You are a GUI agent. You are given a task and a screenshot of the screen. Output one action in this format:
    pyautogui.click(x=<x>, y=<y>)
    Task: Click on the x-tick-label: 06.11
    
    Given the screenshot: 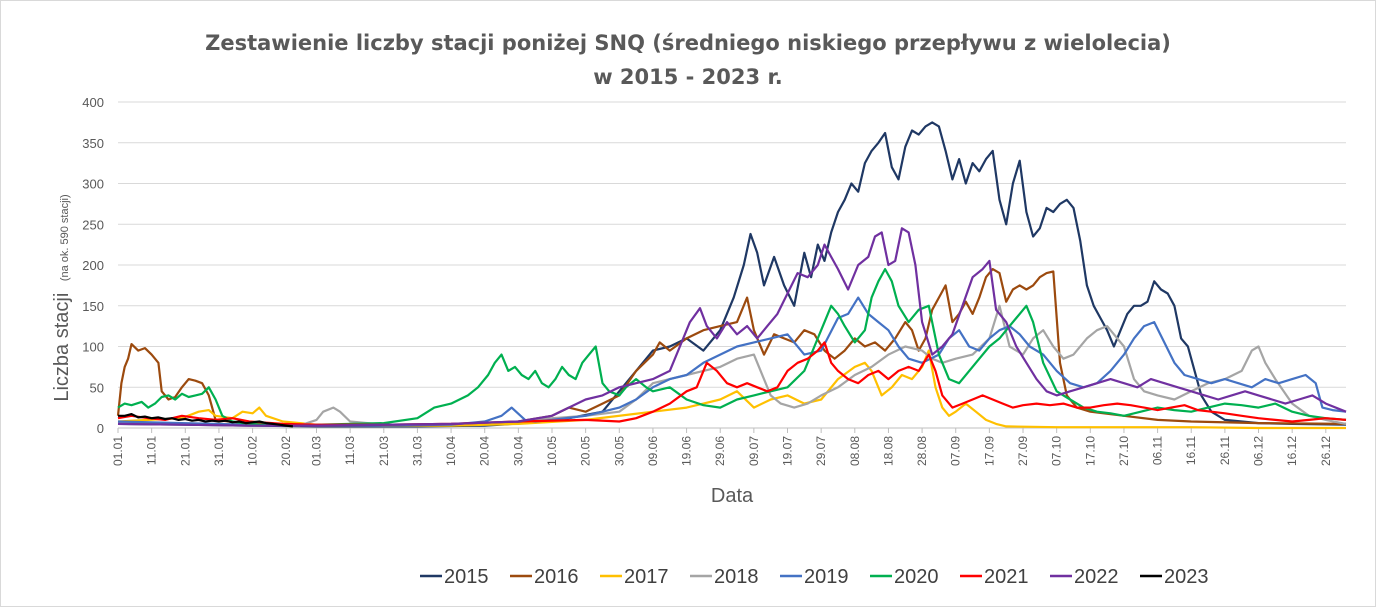 What is the action you would take?
    pyautogui.click(x=1158, y=450)
    